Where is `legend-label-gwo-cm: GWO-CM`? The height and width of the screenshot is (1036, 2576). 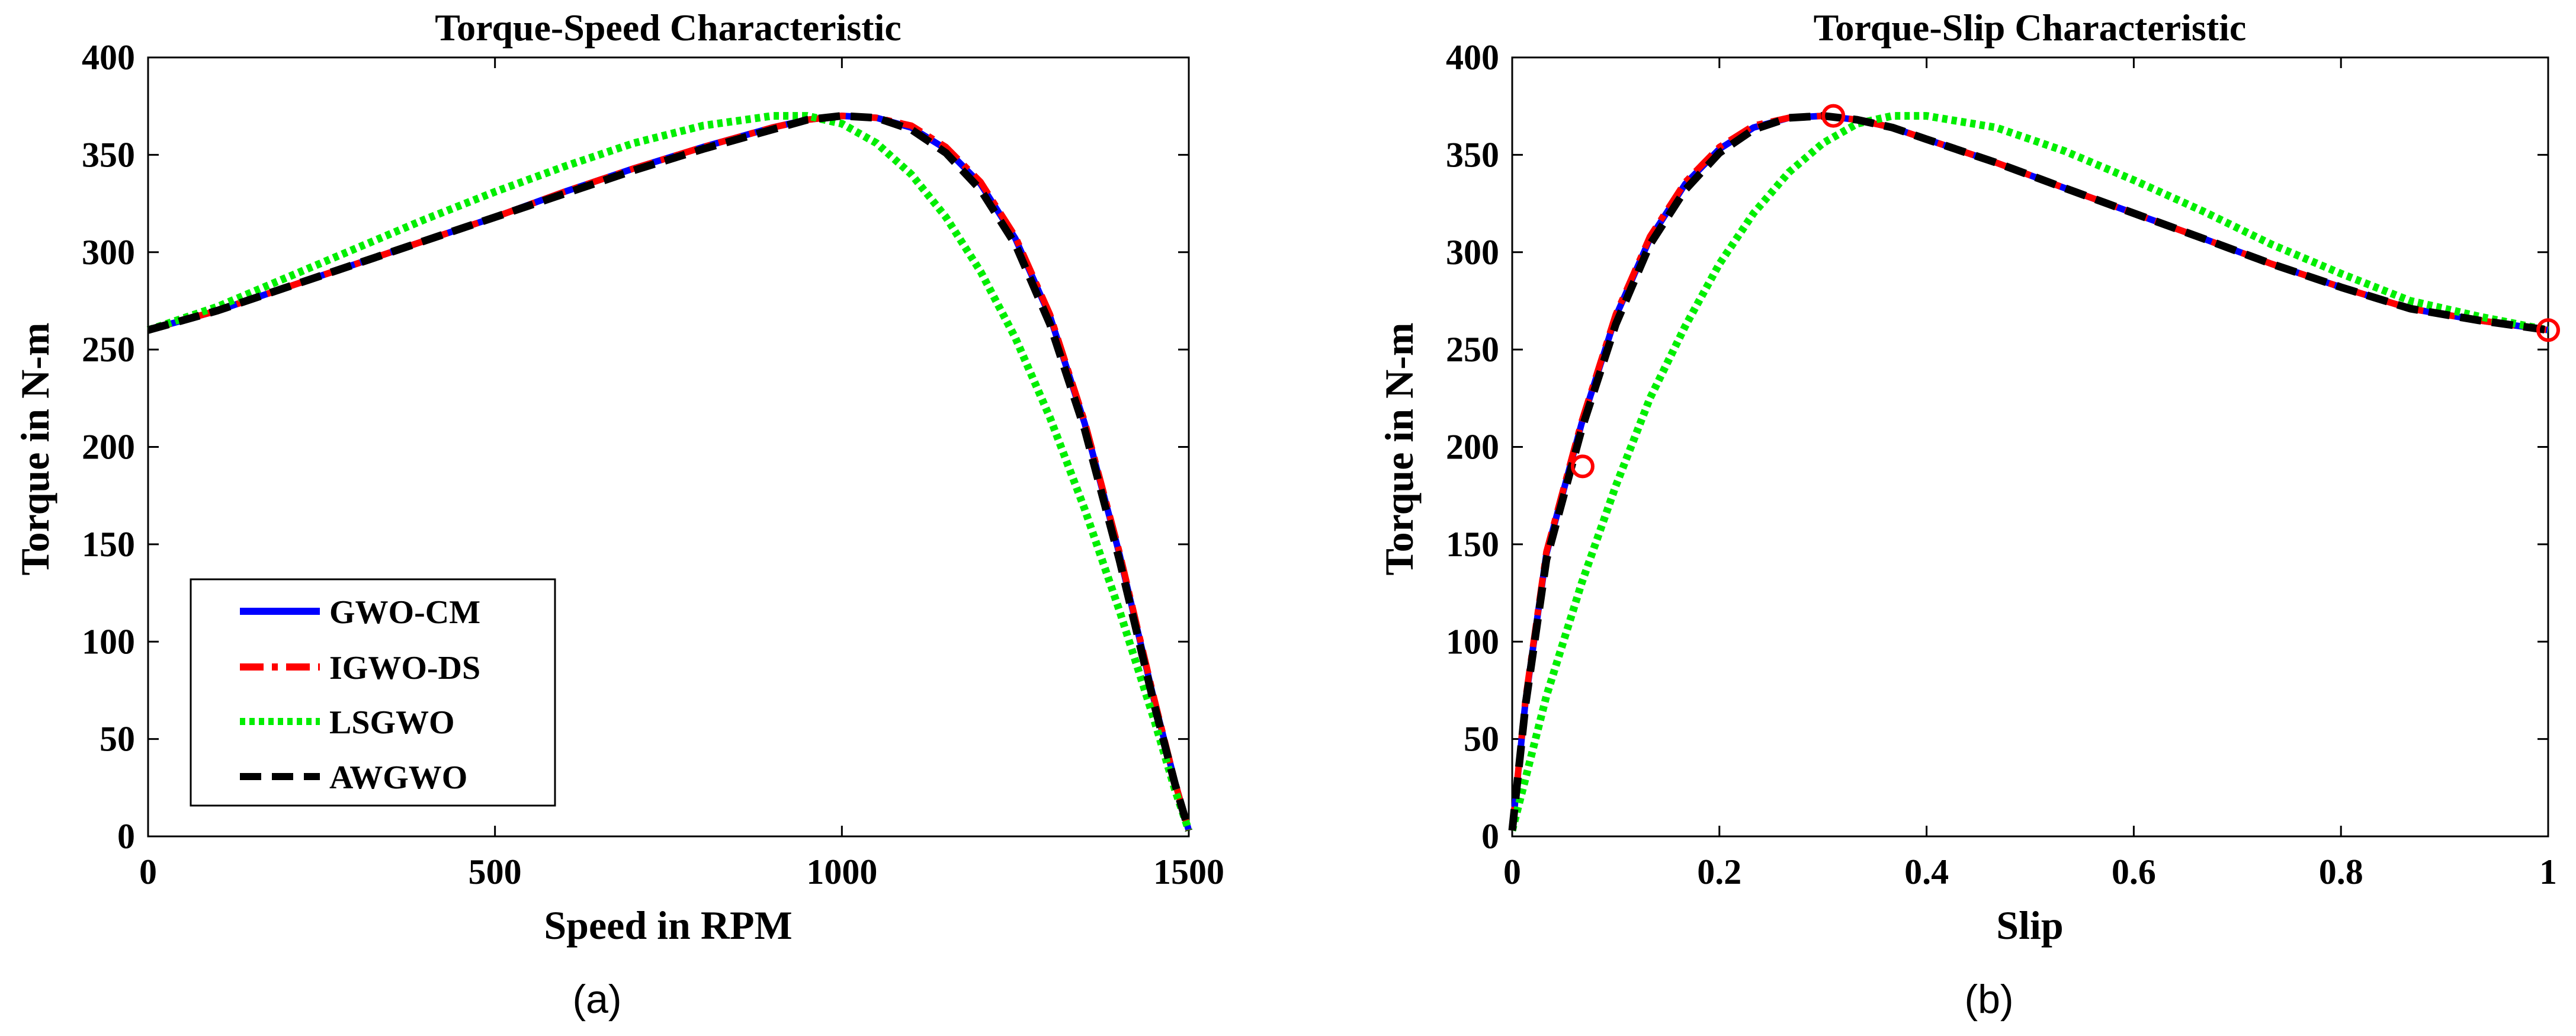
legend-label-gwo-cm: GWO-CM is located at coordinates (405, 612).